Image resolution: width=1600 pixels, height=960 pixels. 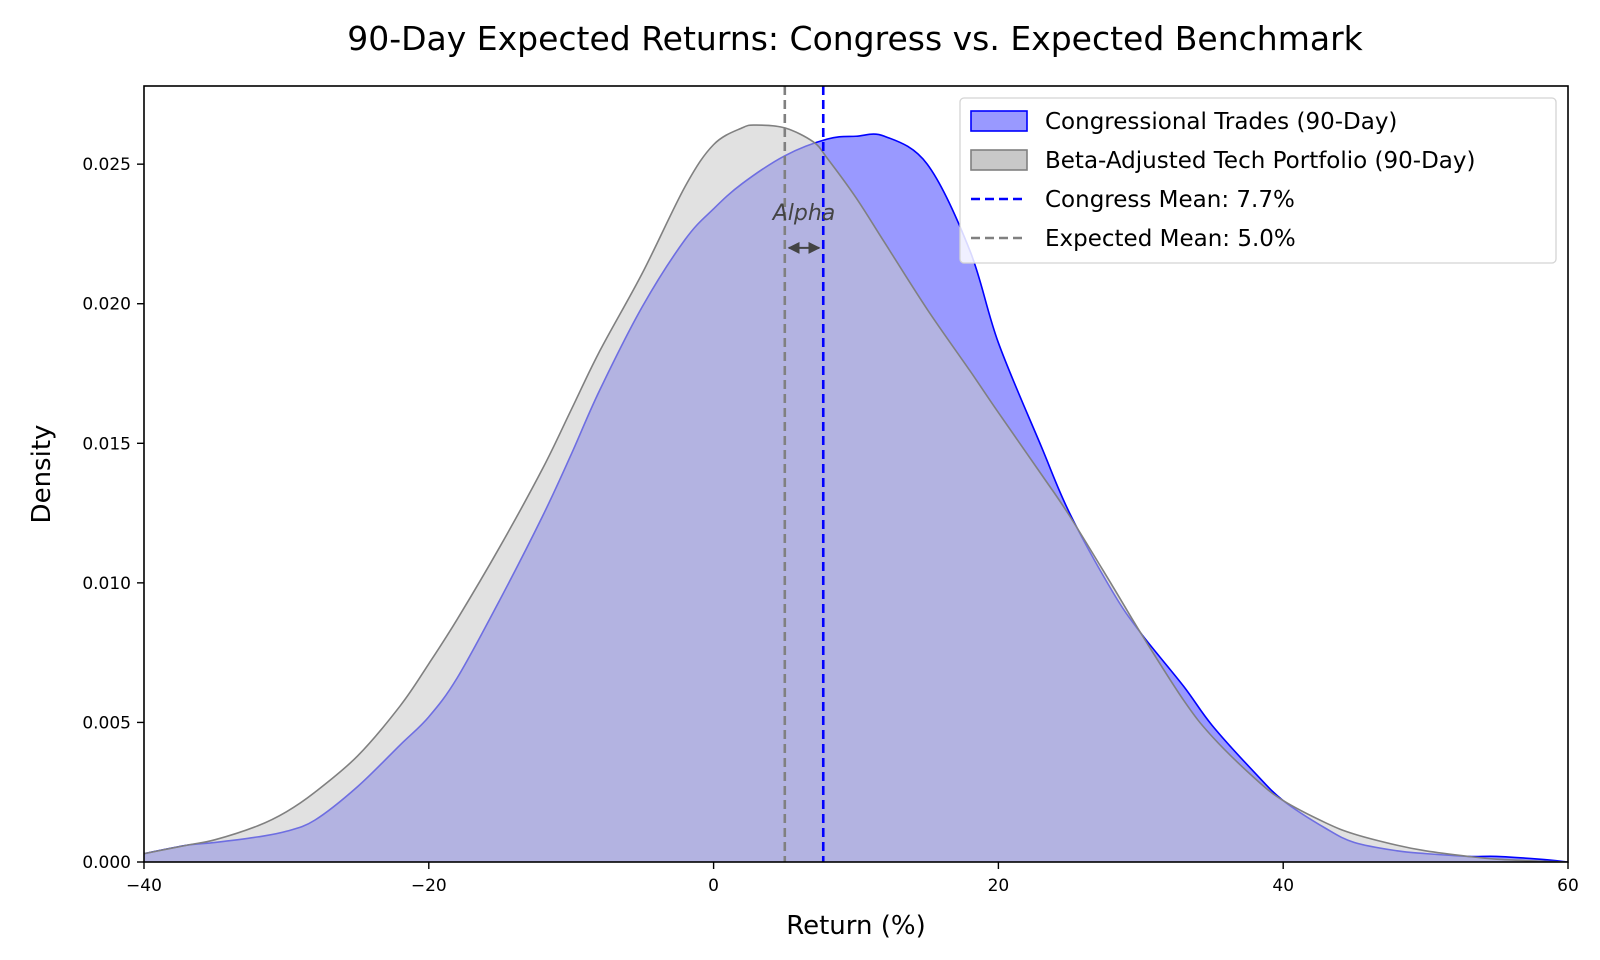 I want to click on legend-label: Congress Mean: 7.7%, so click(x=1170, y=200).